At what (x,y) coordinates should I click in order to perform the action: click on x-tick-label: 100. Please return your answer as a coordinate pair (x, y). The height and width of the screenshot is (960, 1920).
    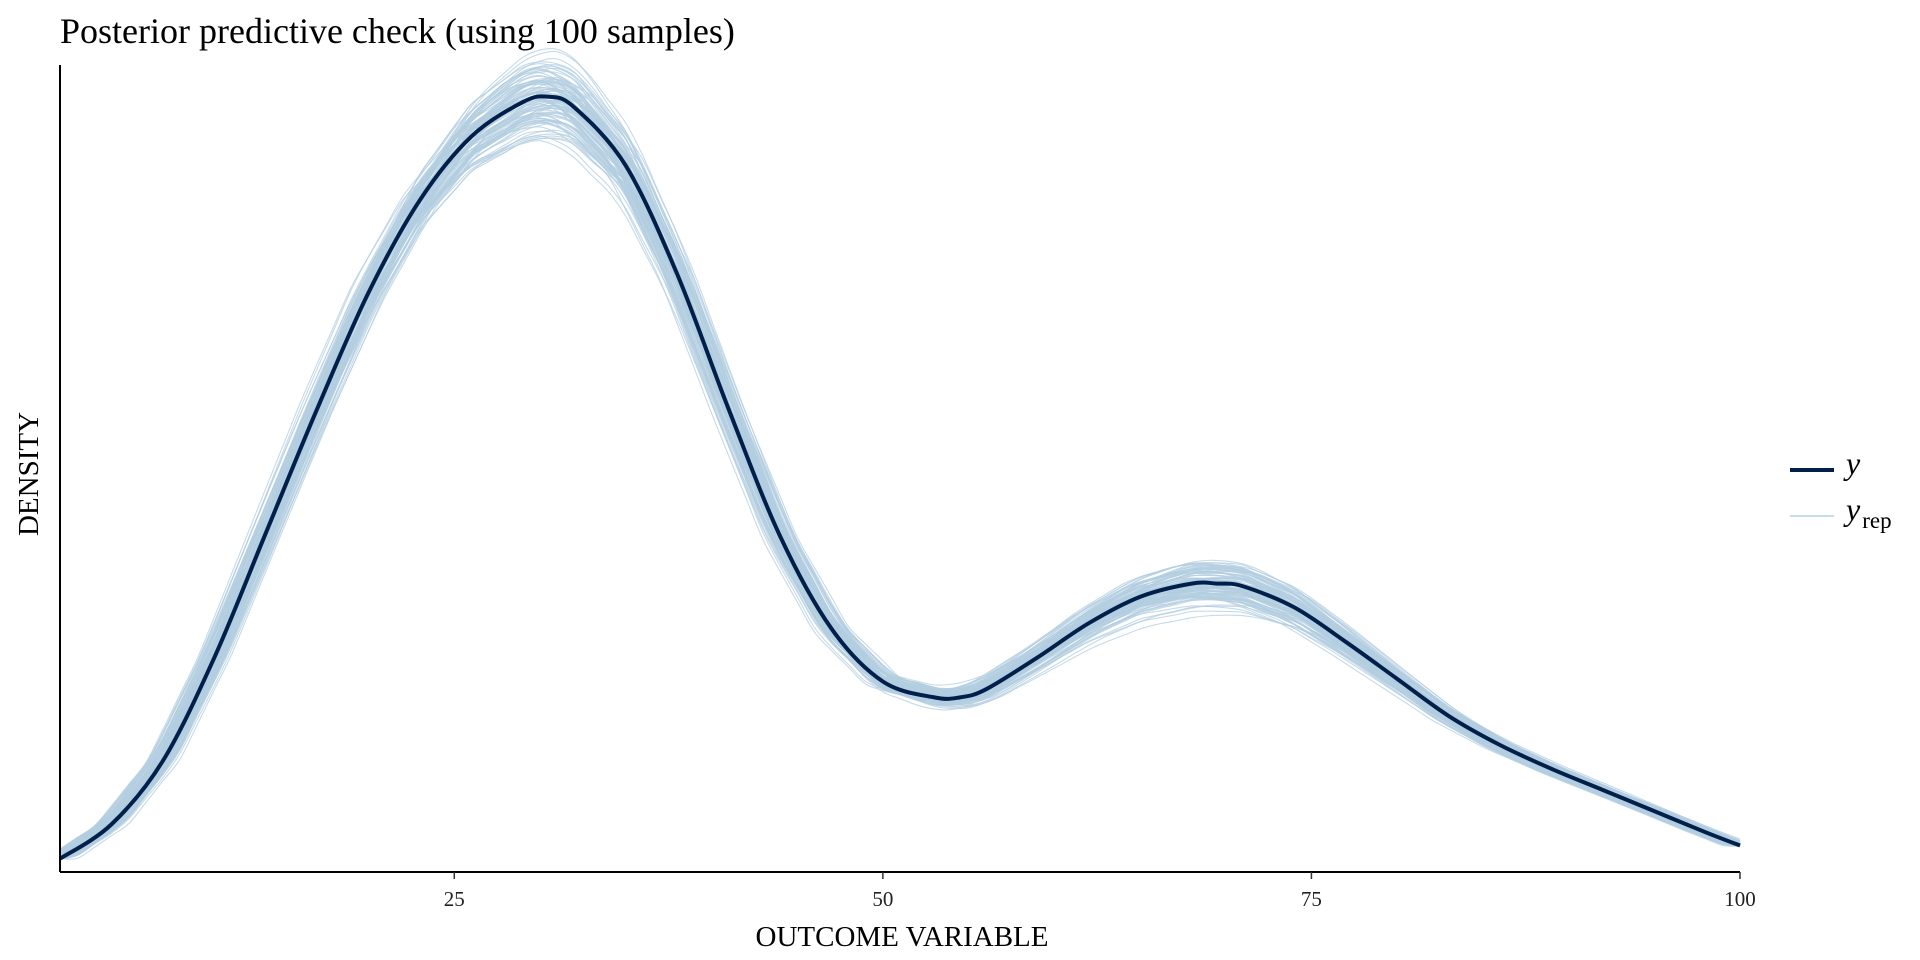
    Looking at the image, I should click on (1740, 899).